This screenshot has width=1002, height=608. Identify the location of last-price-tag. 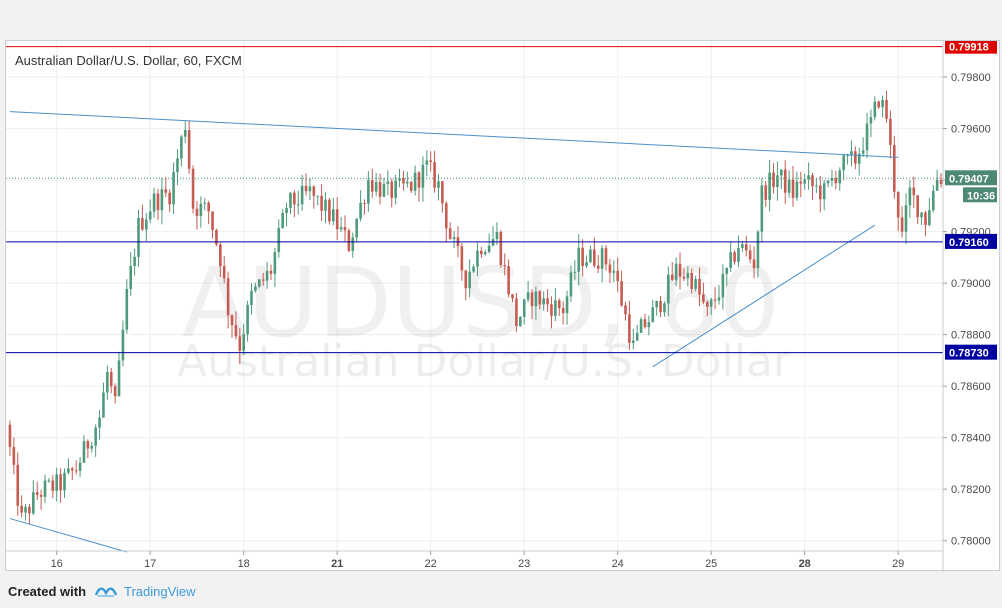
(971, 178).